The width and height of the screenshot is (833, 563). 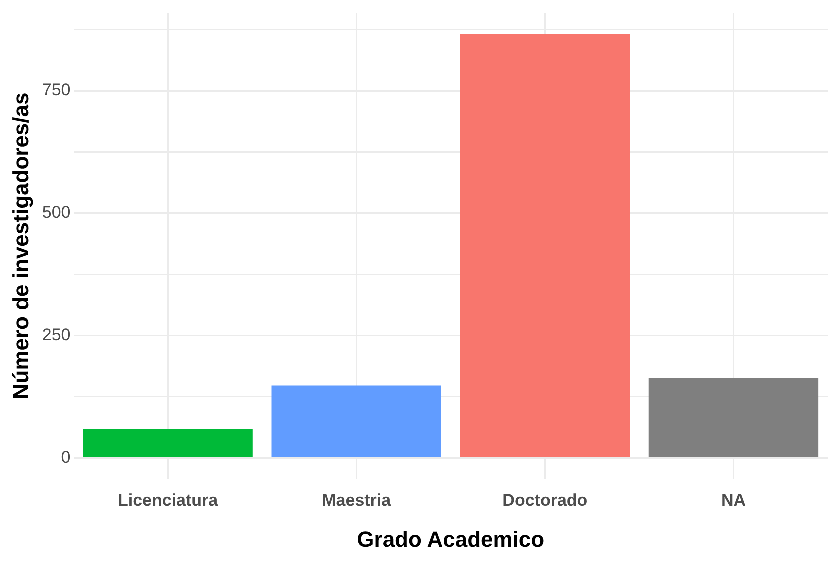 What do you see at coordinates (21, 246) in the screenshot?
I see `y-axis-title: Número de investigadores/as` at bounding box center [21, 246].